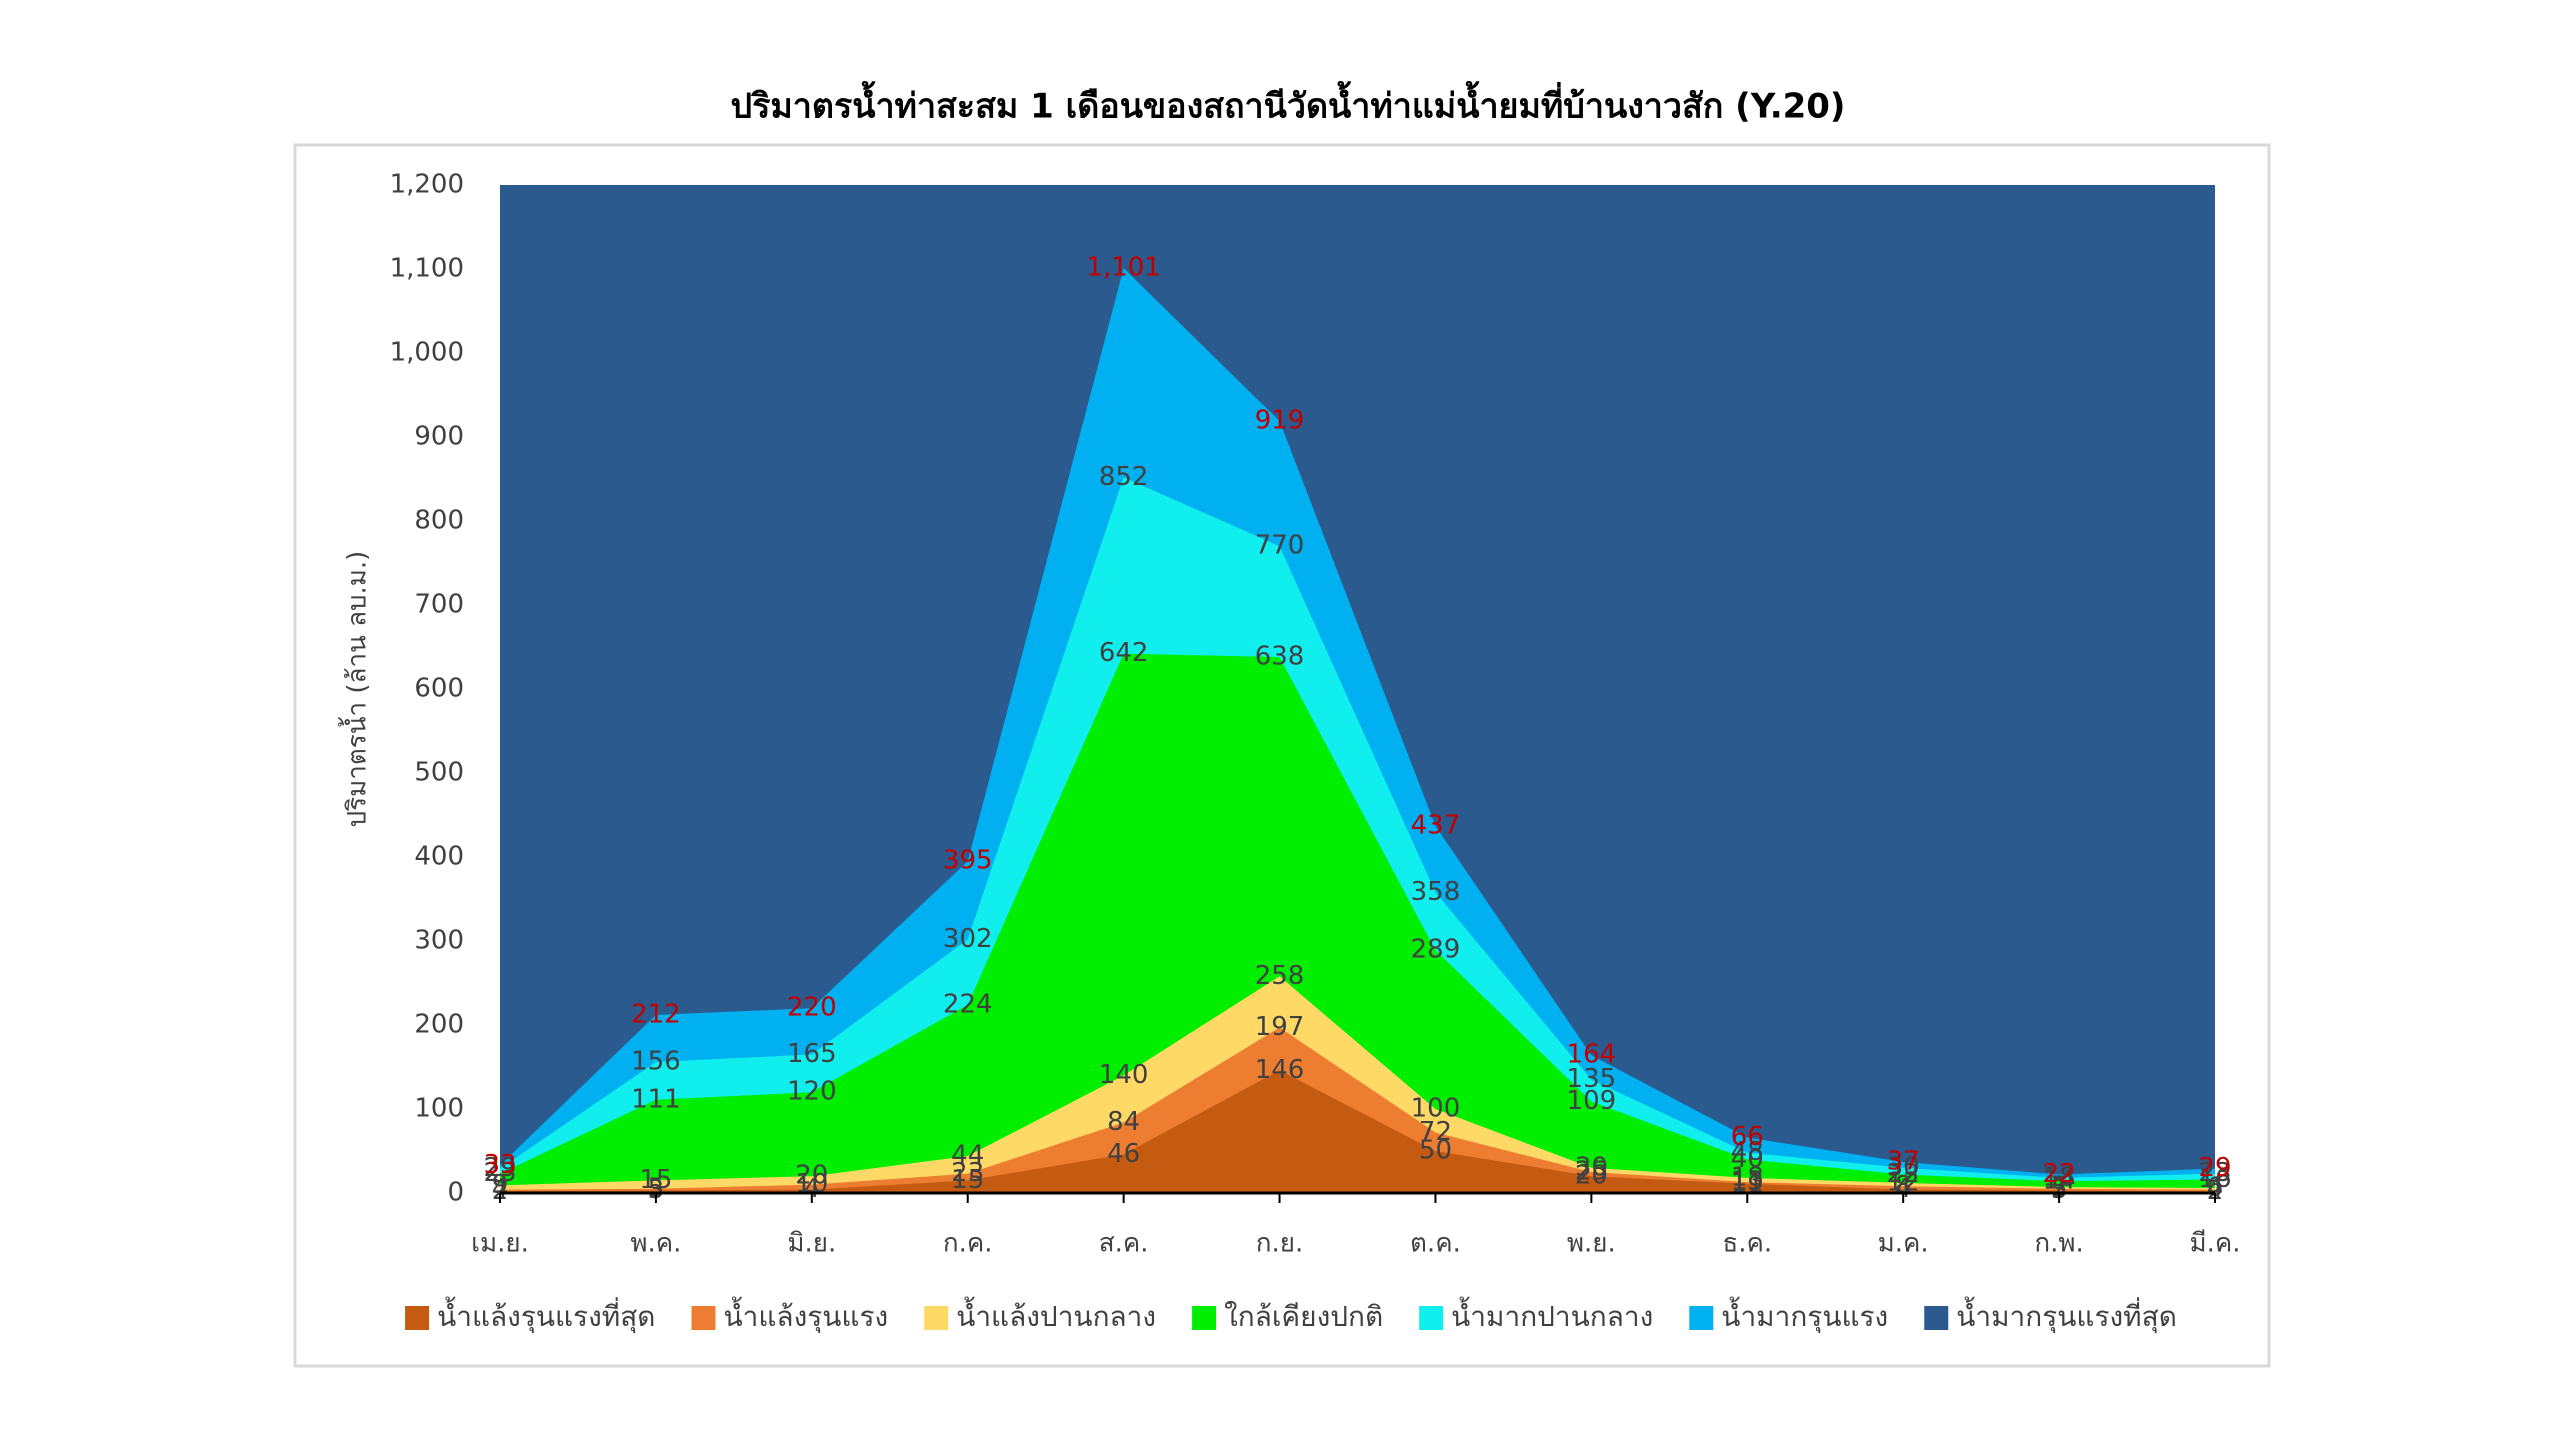  Describe the element at coordinates (1124, 1075) in the screenshot. I see `data-label: 140` at that location.